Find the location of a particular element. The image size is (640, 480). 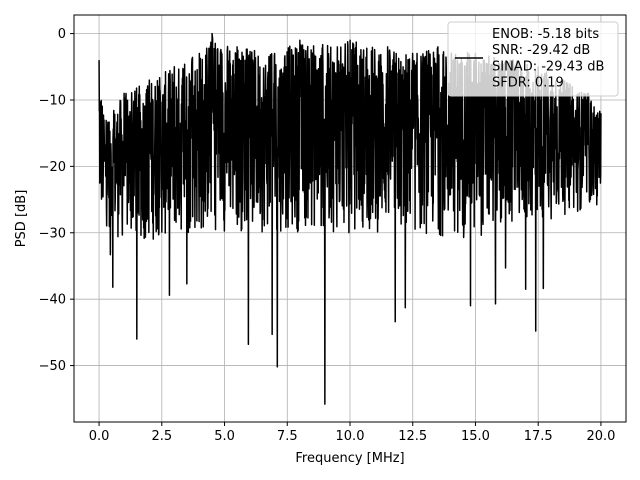

legend-label-line: SINAD: -29.43 dB is located at coordinates (548, 66).